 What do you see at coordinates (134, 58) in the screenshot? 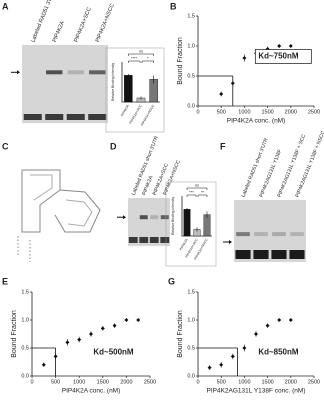
I see `significance-label: ****` at bounding box center [134, 58].